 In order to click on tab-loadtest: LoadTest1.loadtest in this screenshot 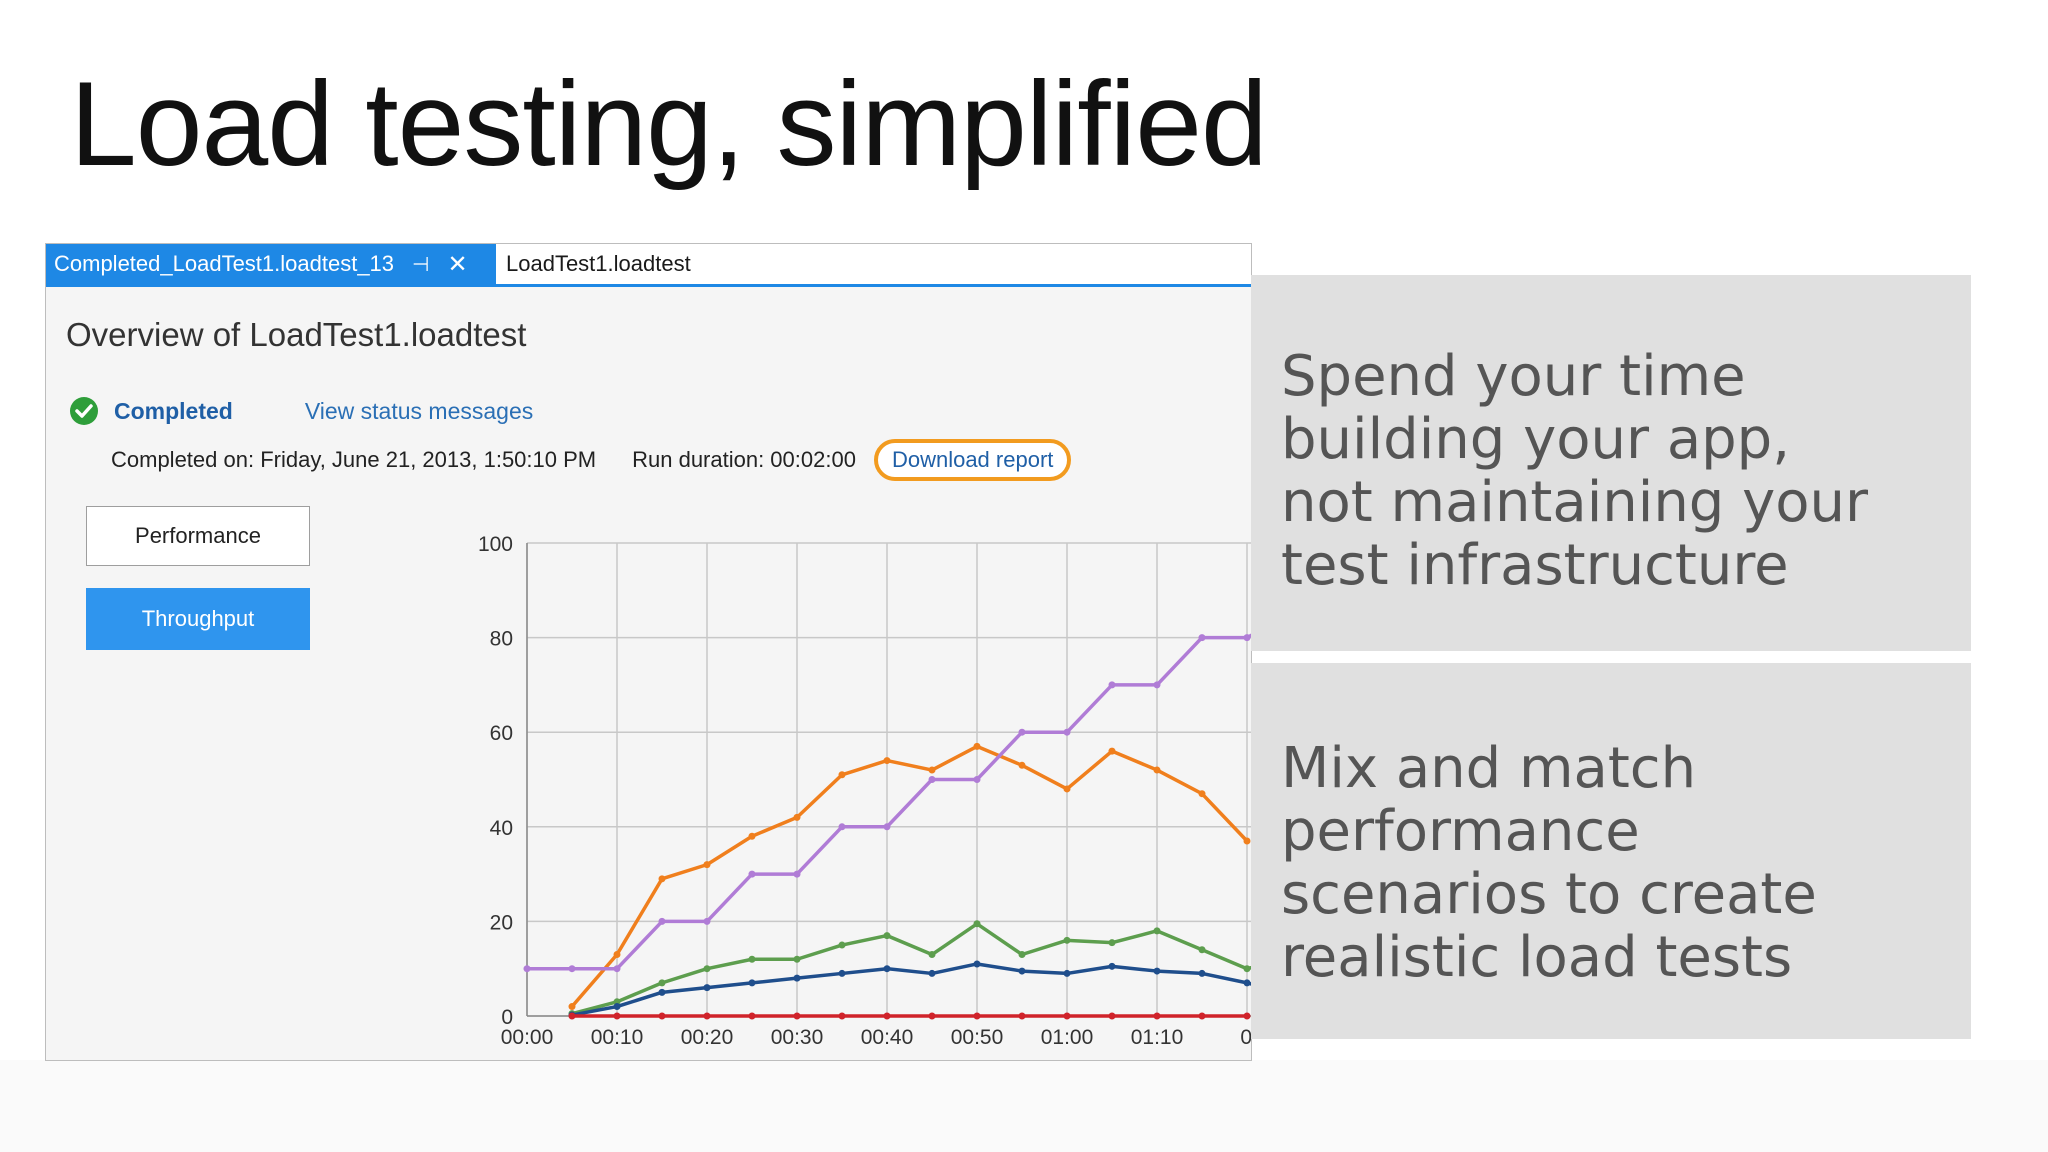, I will do `click(598, 264)`.